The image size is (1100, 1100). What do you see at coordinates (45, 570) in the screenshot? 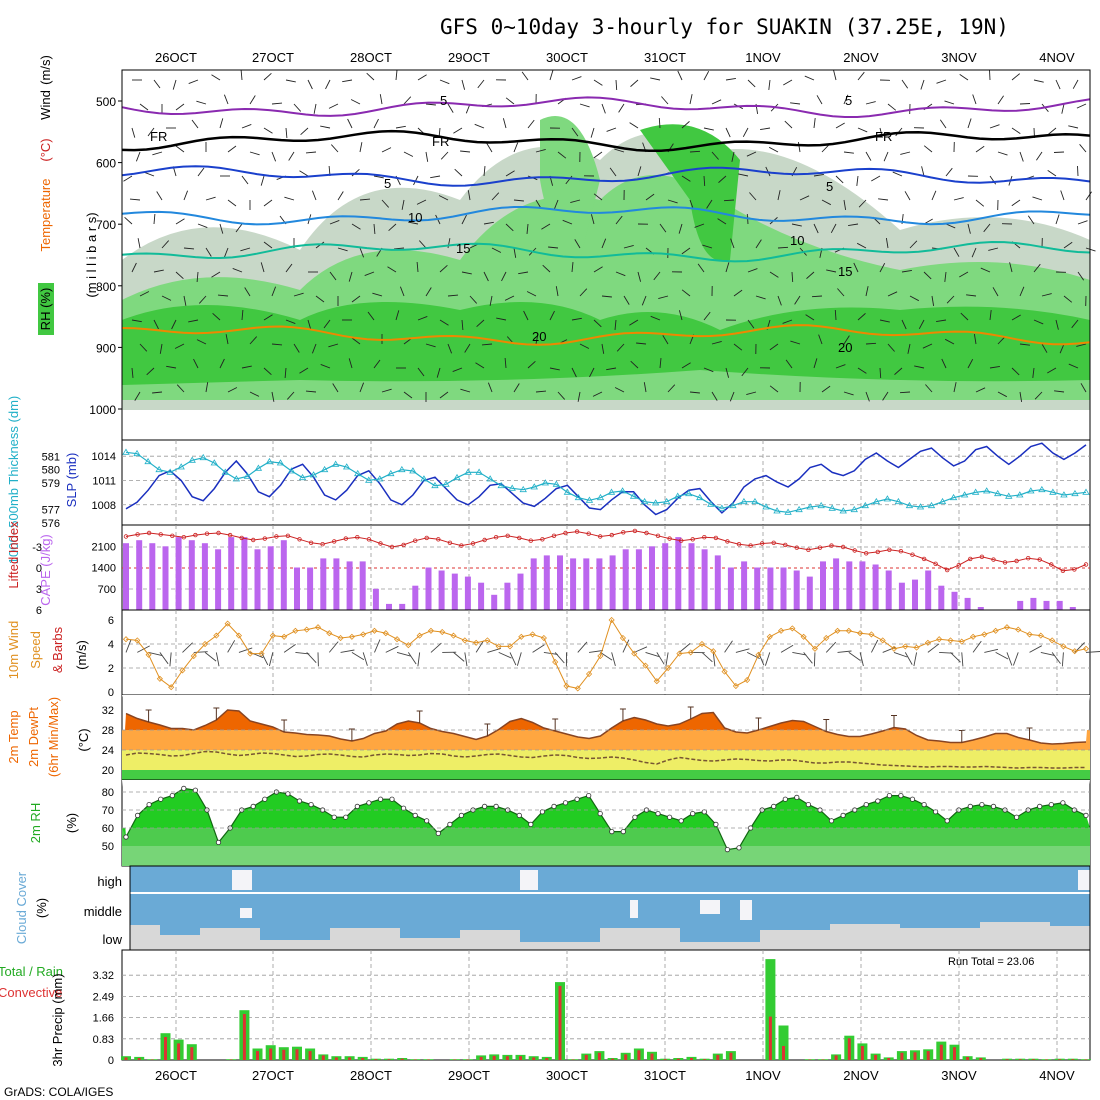
I see `cape-axis-label: CAPE (J/kg)` at bounding box center [45, 570].